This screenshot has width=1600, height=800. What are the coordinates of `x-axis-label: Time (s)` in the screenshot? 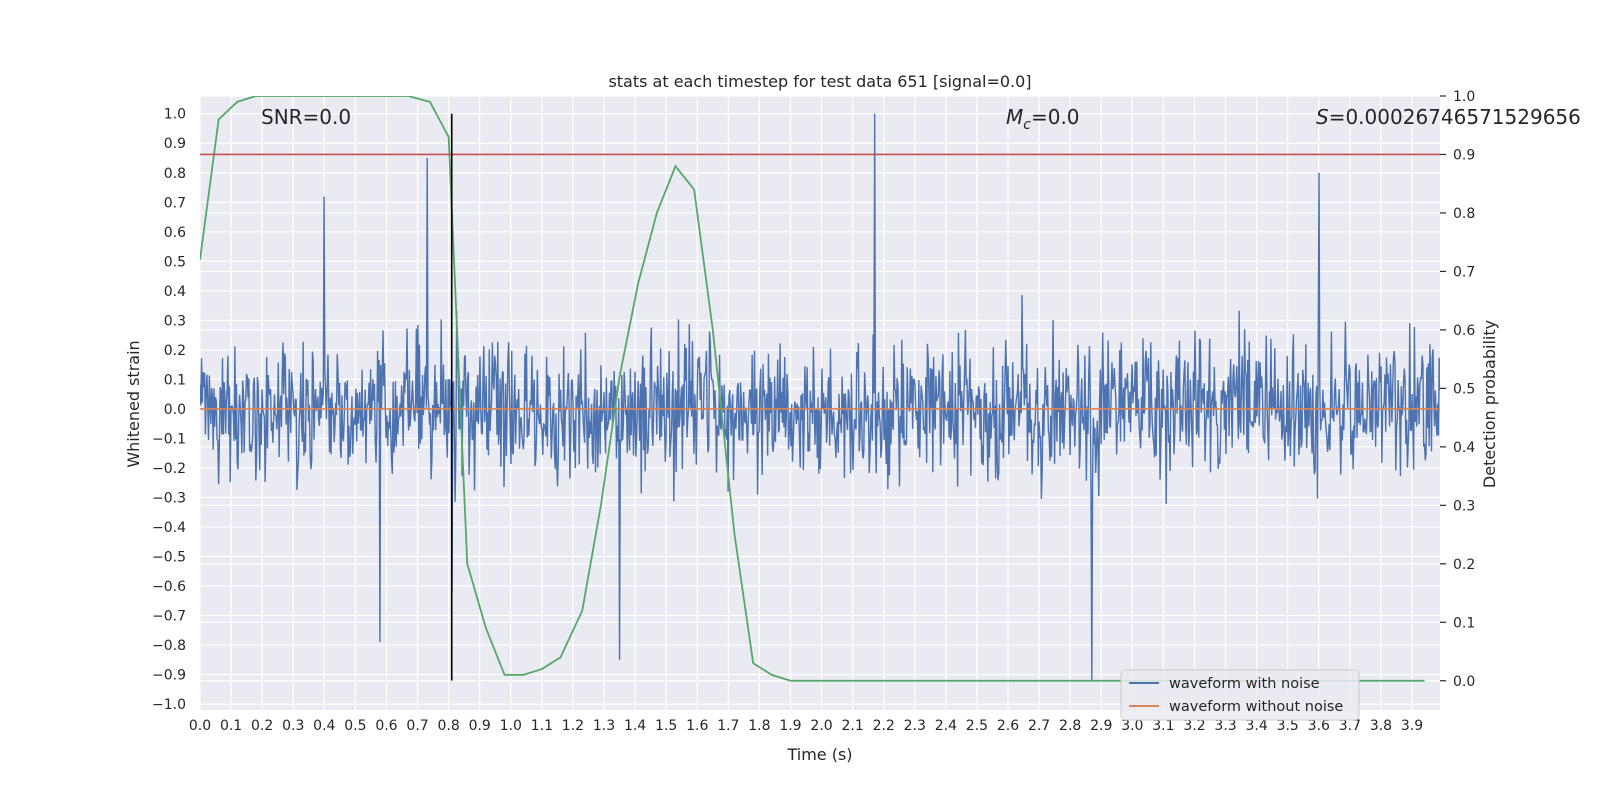 It's located at (819, 754).